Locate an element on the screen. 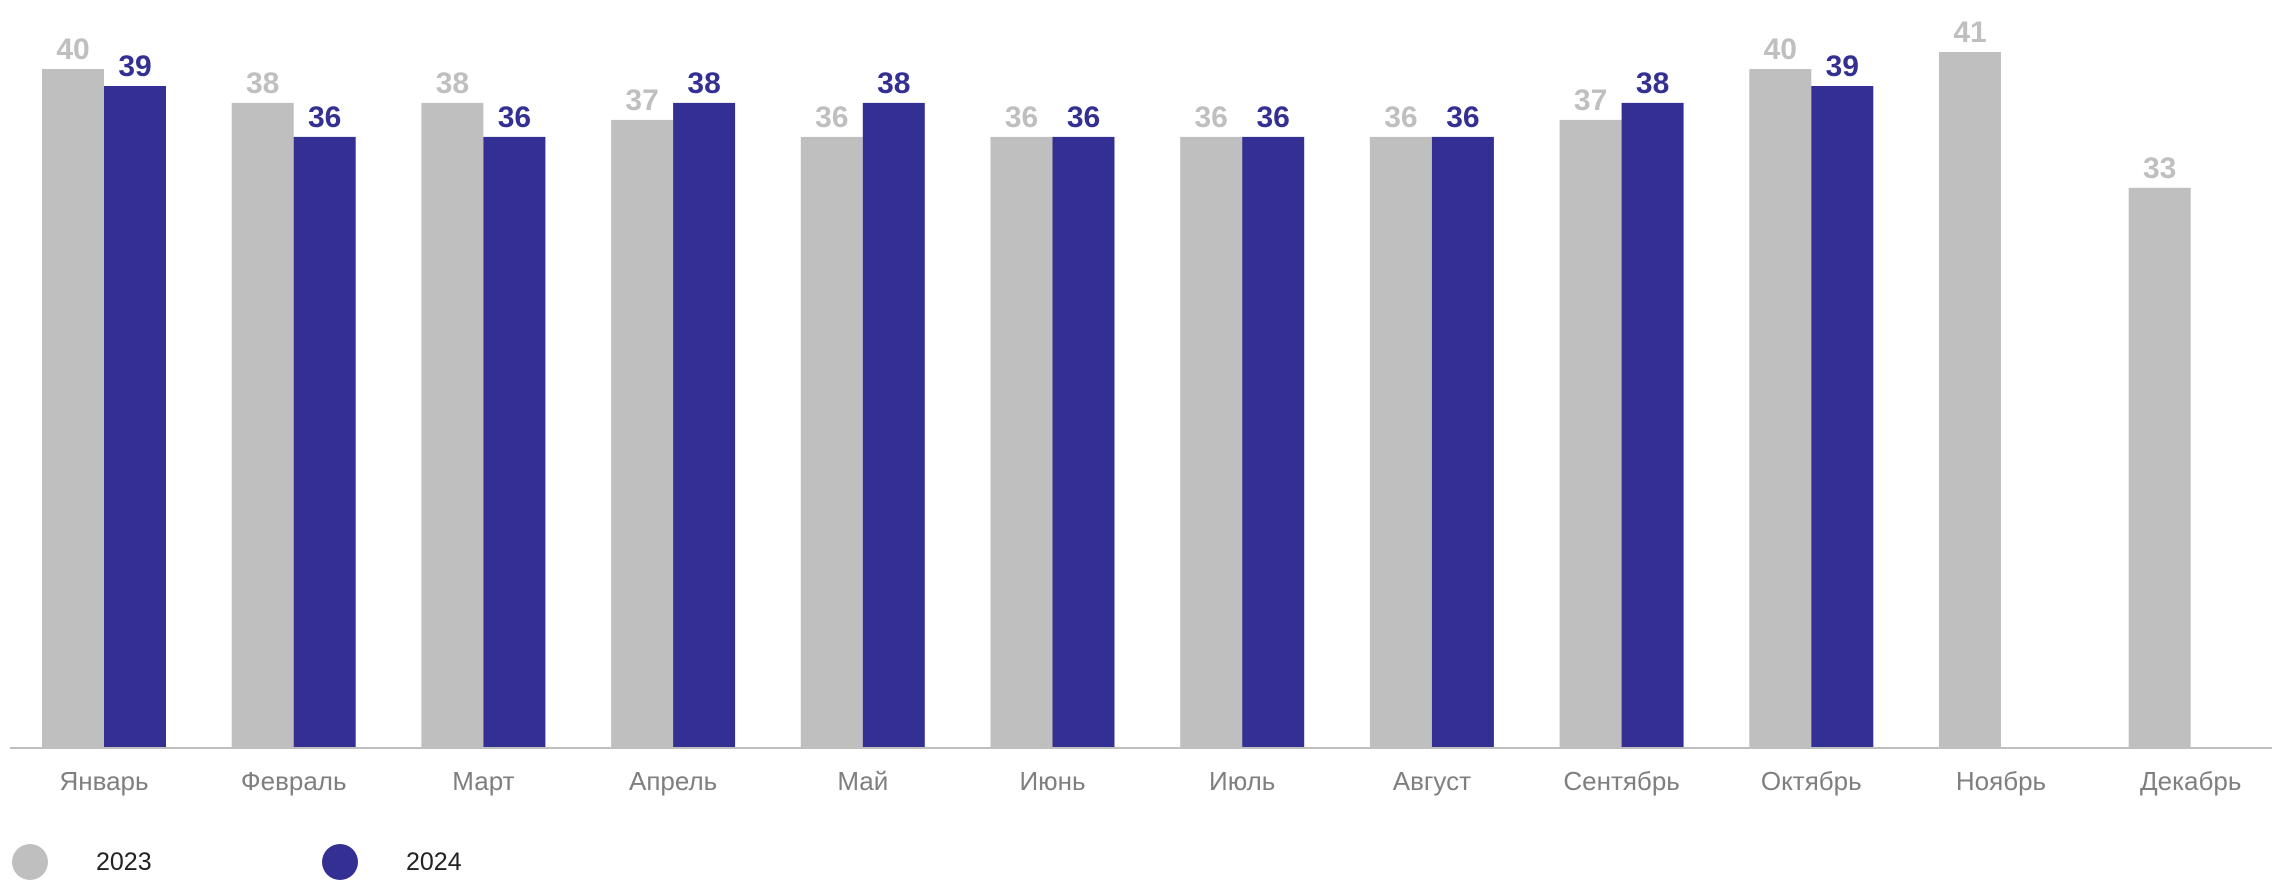 This screenshot has height=880, width=2272. legend-label-2024: 2024 is located at coordinates (434, 862).